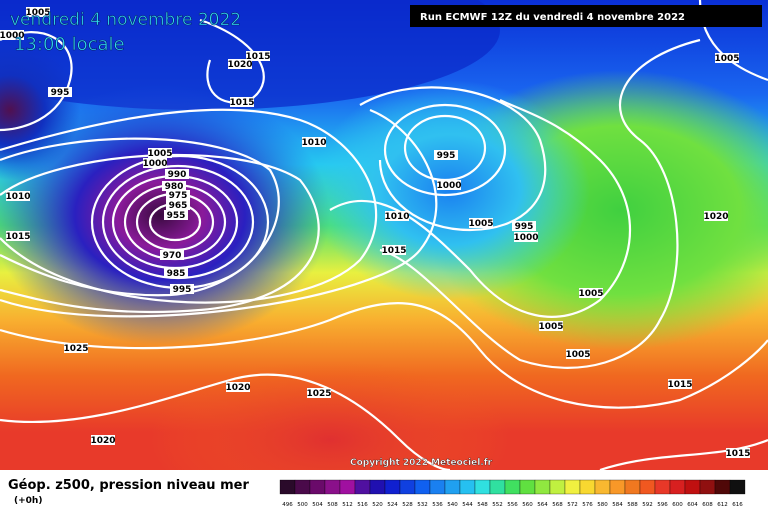  I want to click on copyright: Copyright 2022 Meteociel.fr, so click(421, 463).